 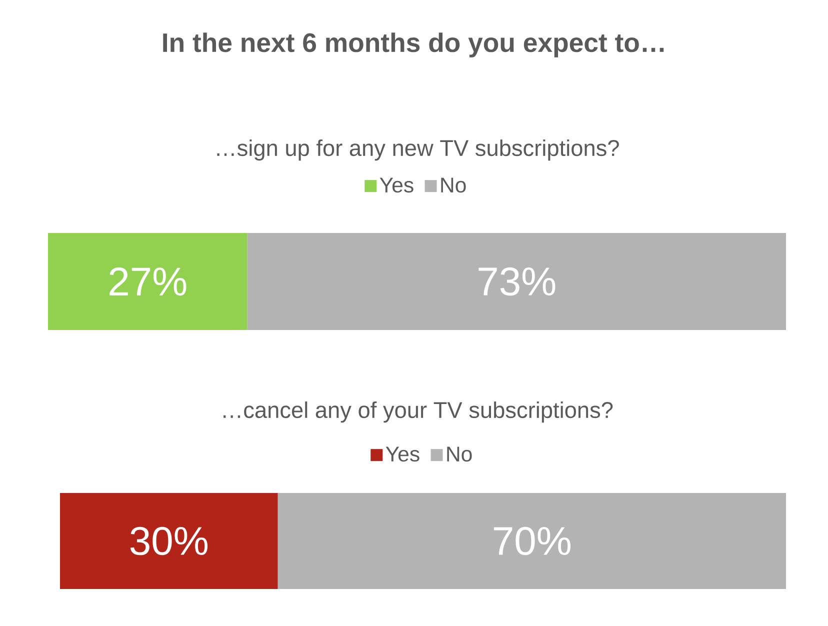 I want to click on data-label: 30%, so click(x=169, y=541).